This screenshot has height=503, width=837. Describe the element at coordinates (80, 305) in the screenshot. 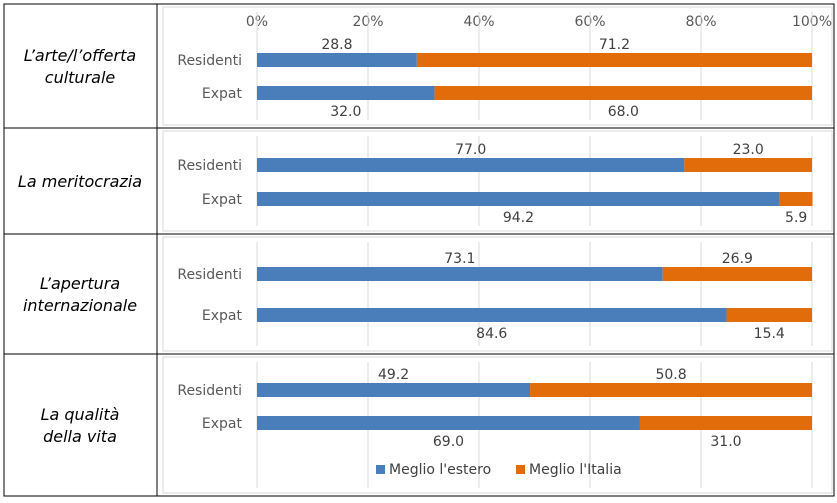

I see `category-label: internazionale` at that location.